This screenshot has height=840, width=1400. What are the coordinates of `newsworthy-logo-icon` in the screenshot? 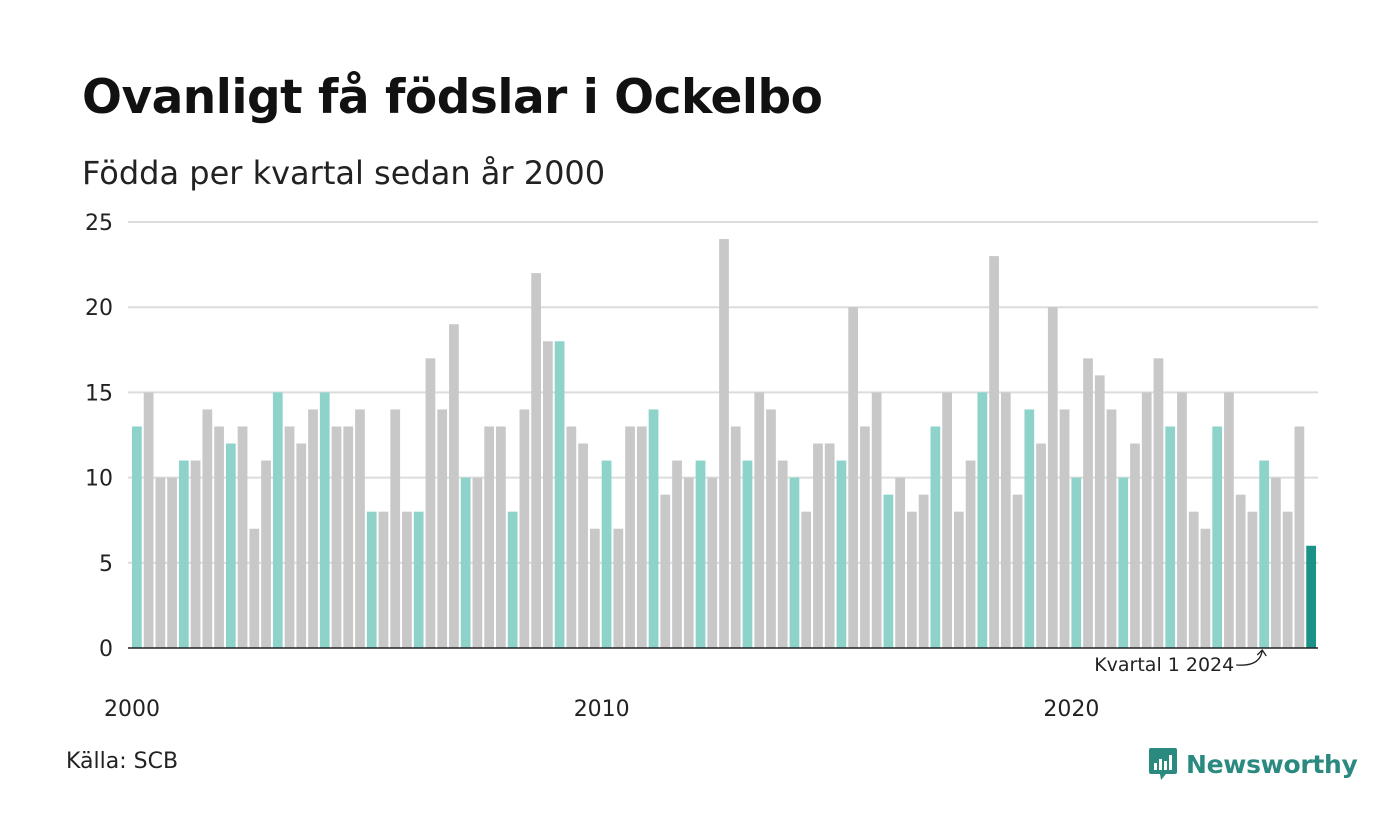 It's located at (1163, 764).